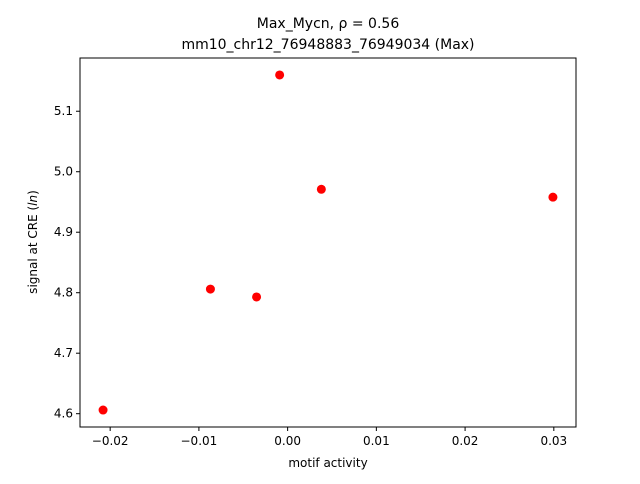 This screenshot has width=640, height=484. I want to click on chart-title-line-1: Max_Mycn, ρ = 0.56, so click(328, 24).